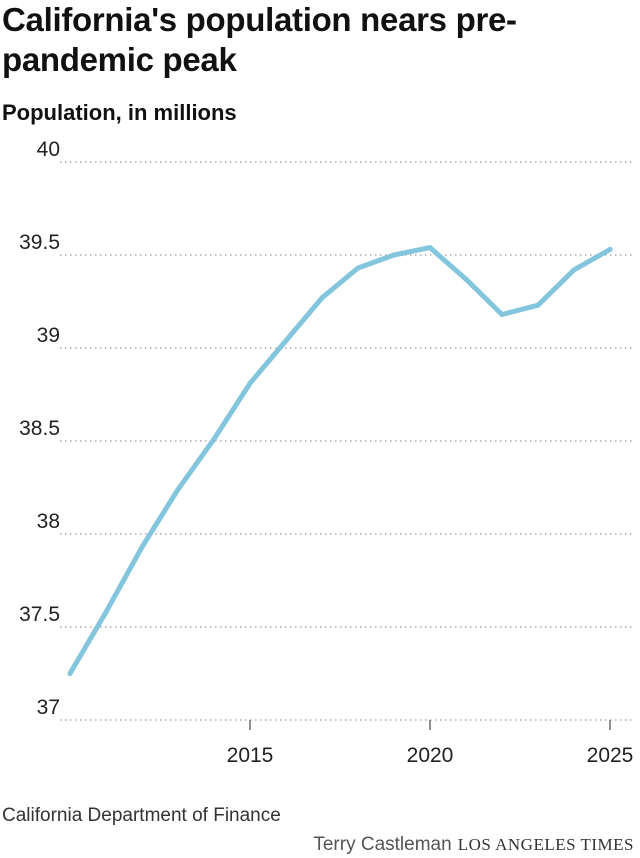 The height and width of the screenshot is (858, 640). What do you see at coordinates (610, 755) in the screenshot?
I see `x-tick-label: 2025` at bounding box center [610, 755].